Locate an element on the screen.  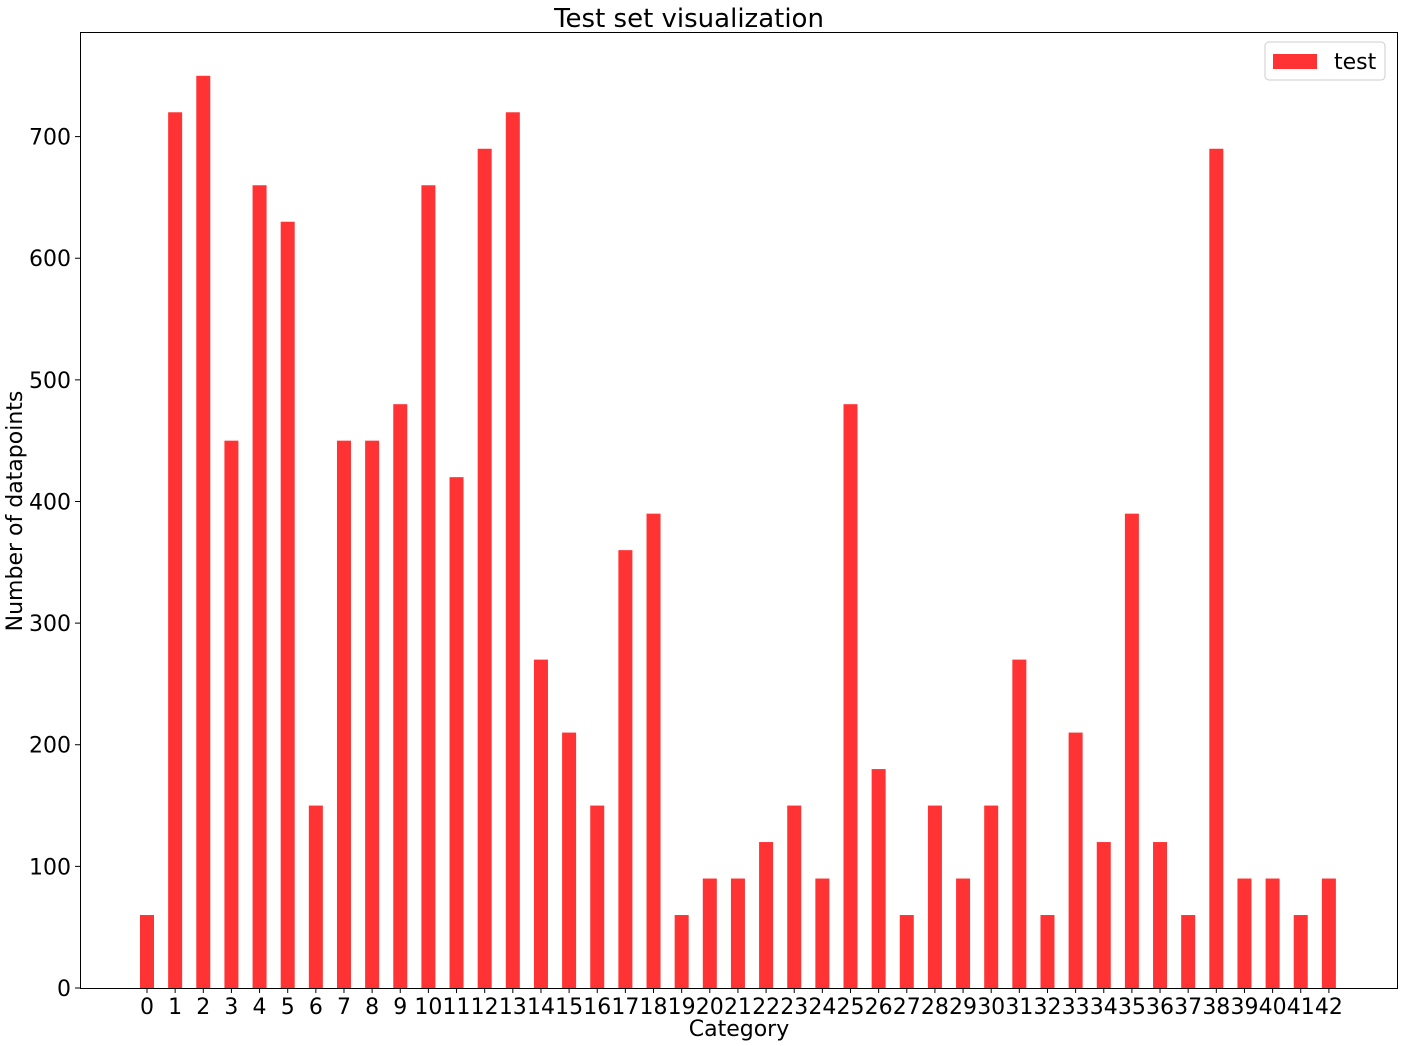
x-tick-label: 27 is located at coordinates (907, 1007).